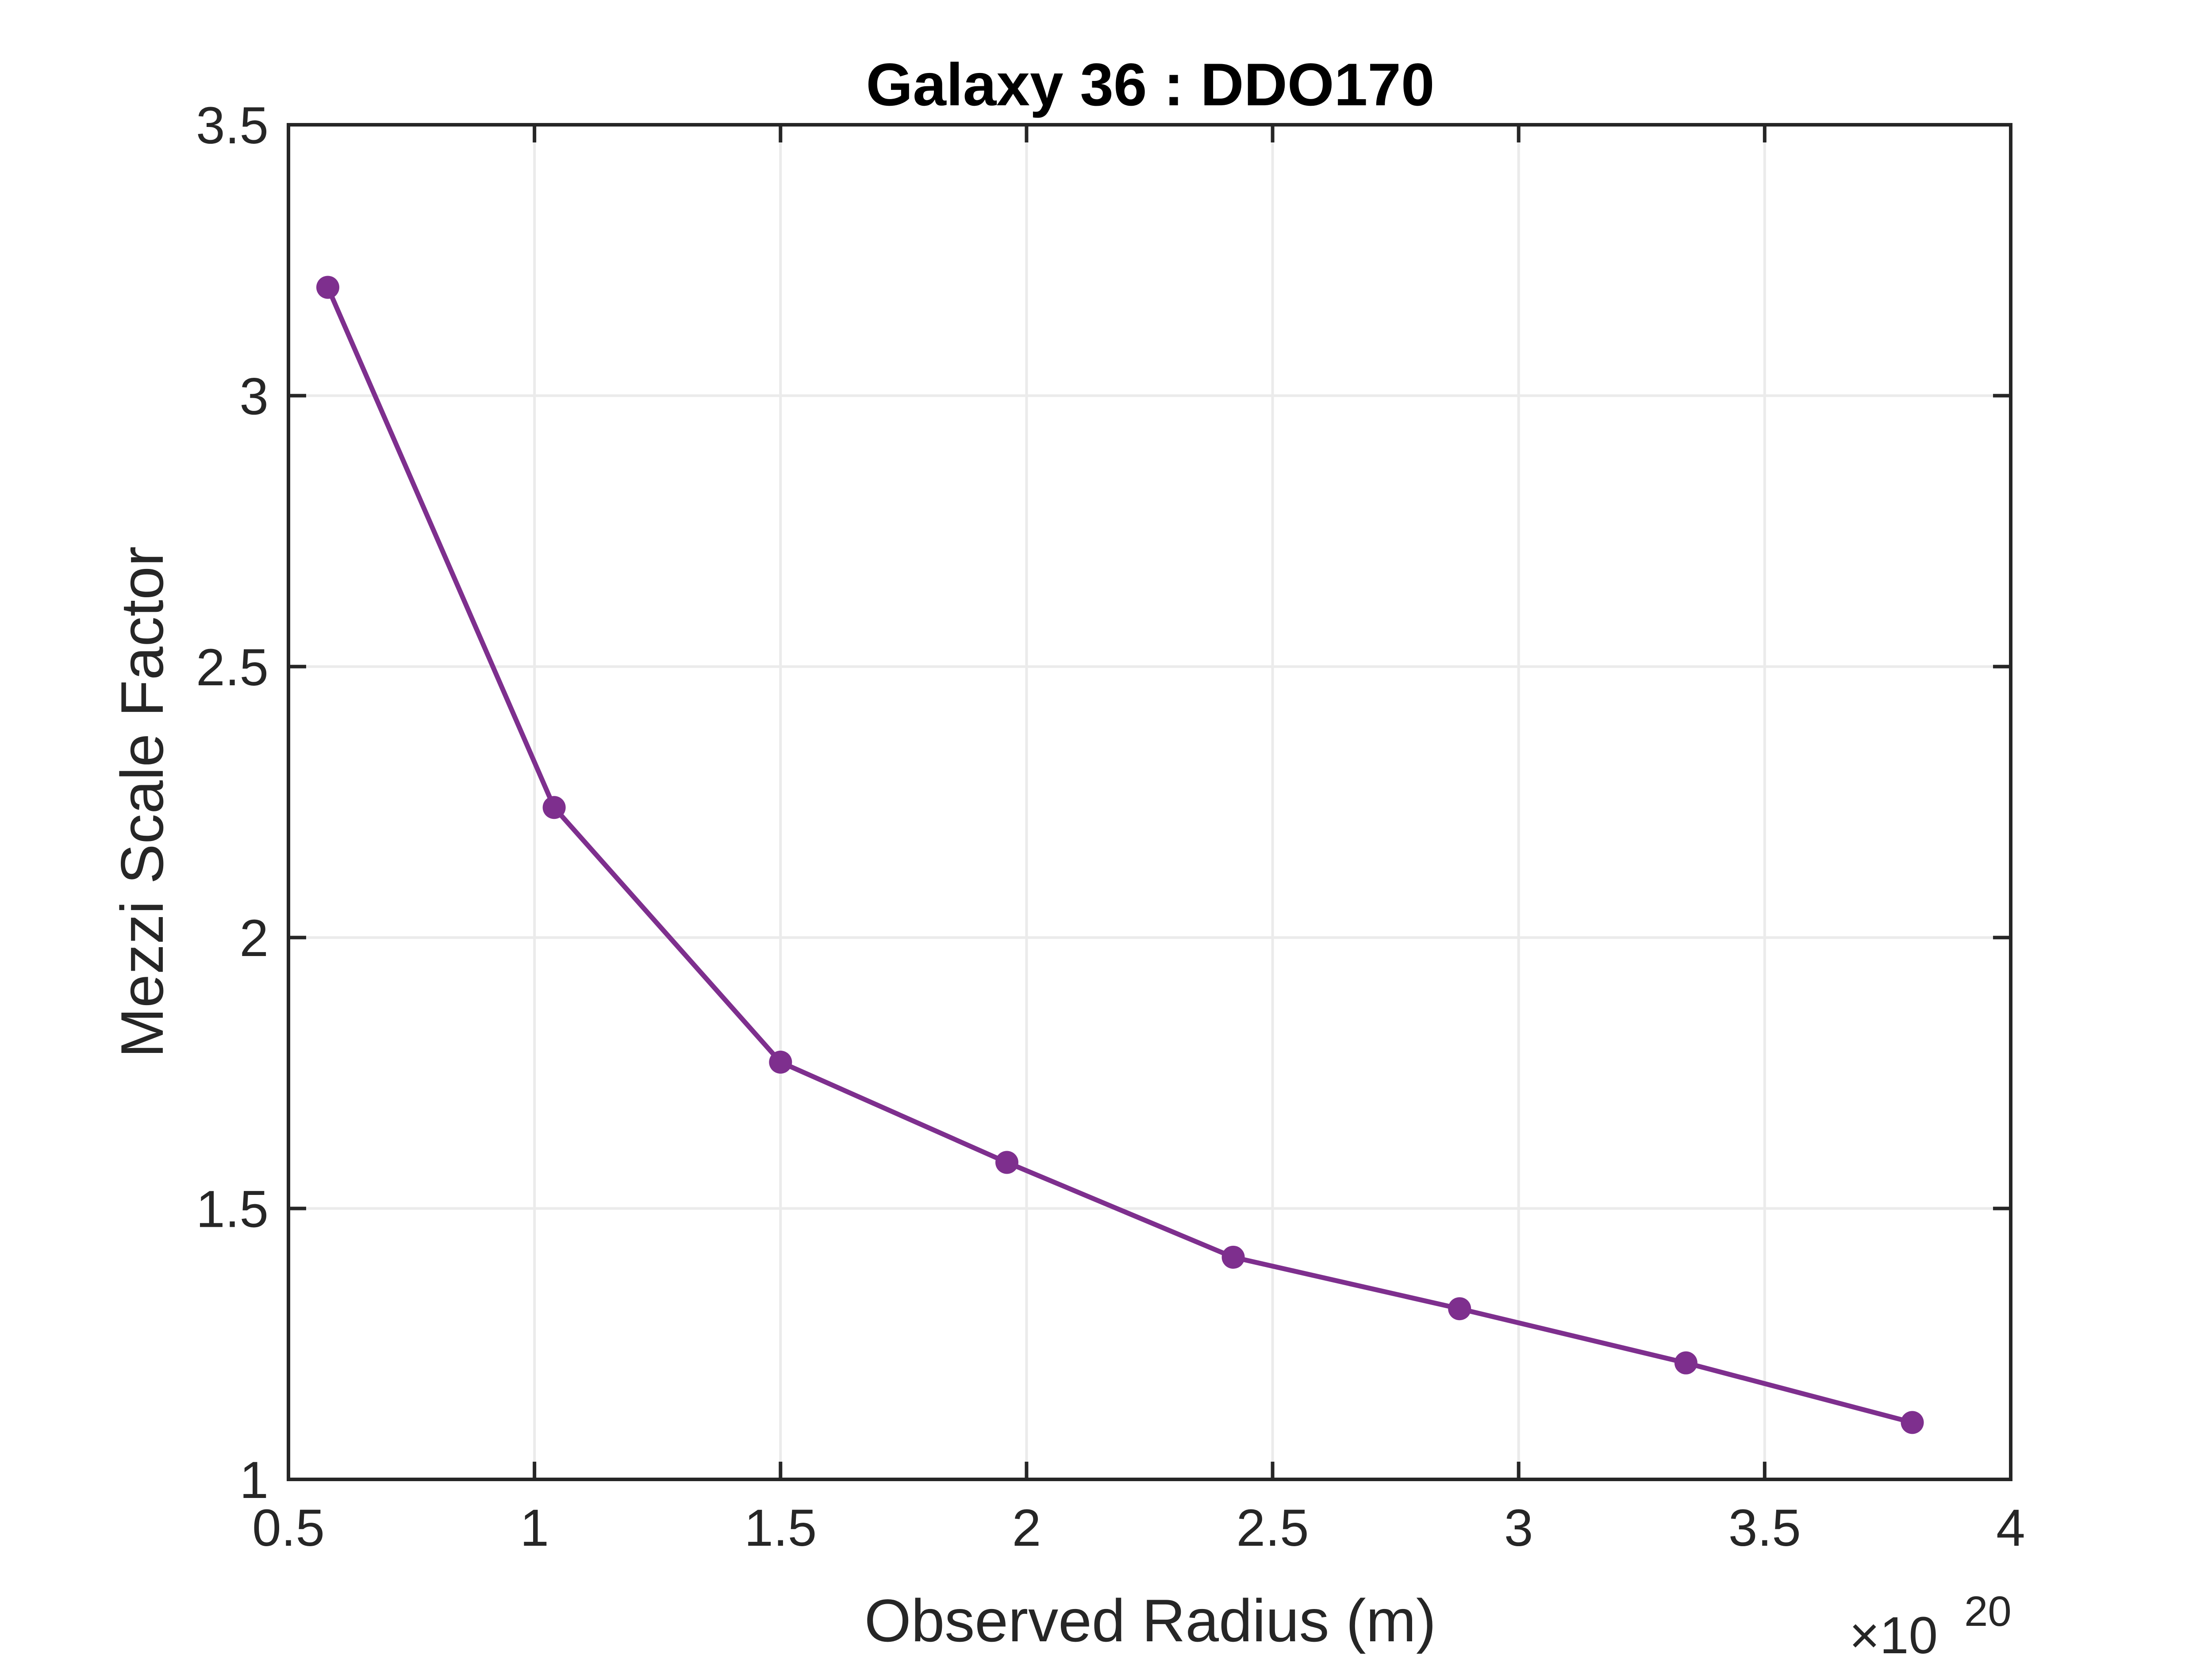  What do you see at coordinates (288, 1528) in the screenshot?
I see `x-tick-label: 0.5` at bounding box center [288, 1528].